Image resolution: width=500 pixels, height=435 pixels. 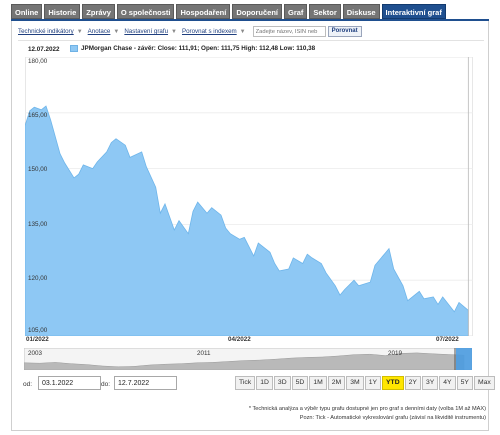 I want to click on tab-doporuceni: Doporučení, so click(x=257, y=11).